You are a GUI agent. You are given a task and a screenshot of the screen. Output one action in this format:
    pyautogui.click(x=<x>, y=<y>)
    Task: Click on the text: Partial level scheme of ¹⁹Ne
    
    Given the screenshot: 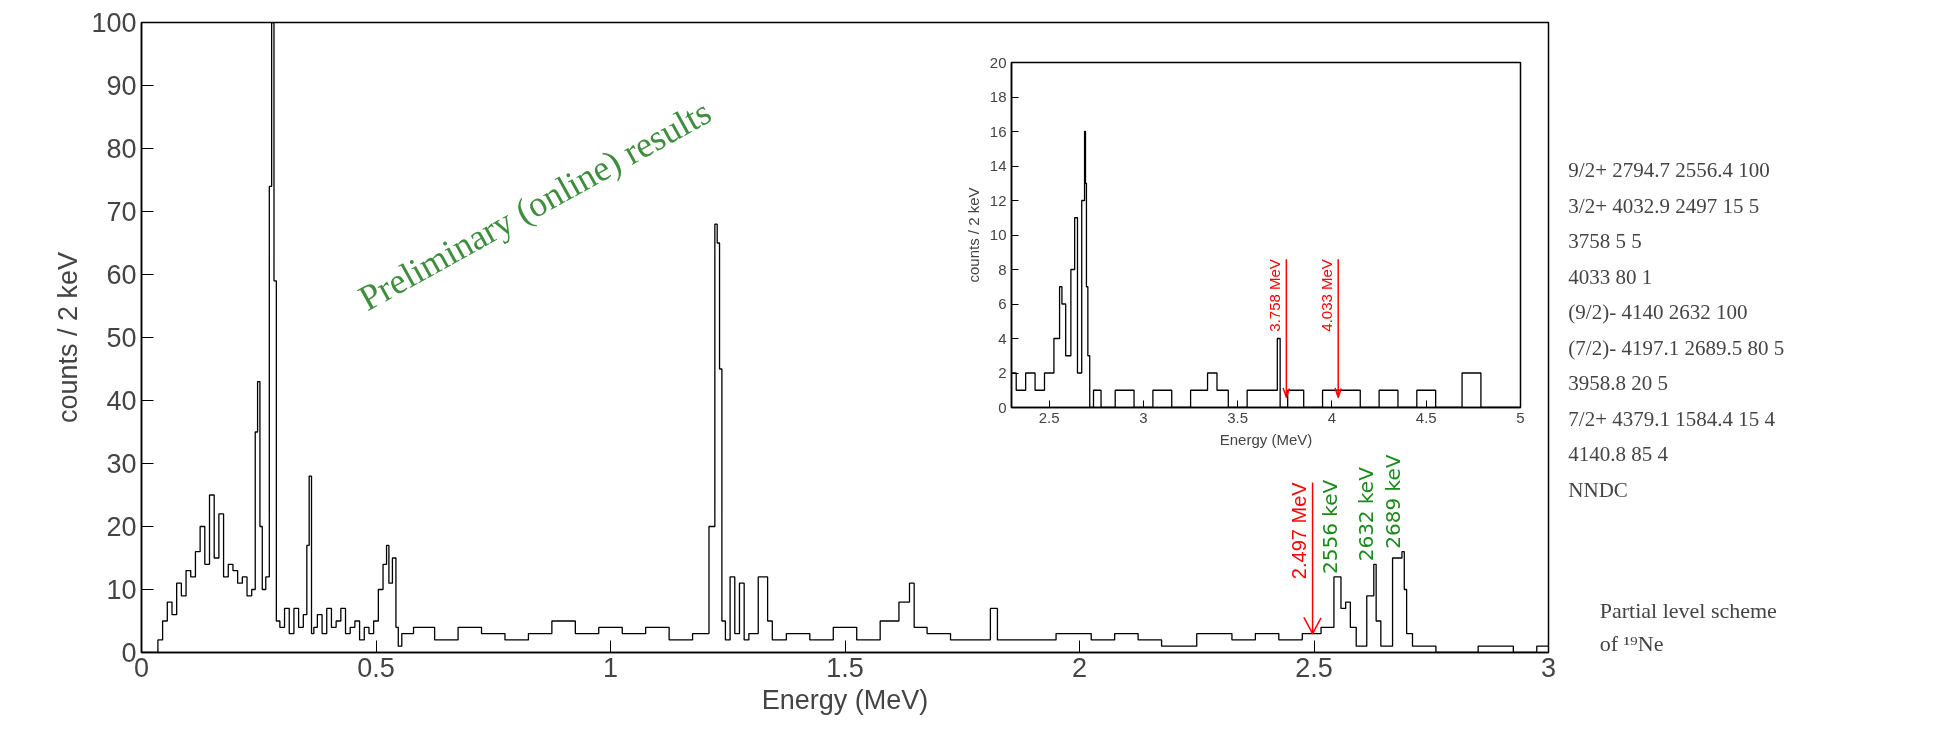 What is the action you would take?
    pyautogui.click(x=1688, y=626)
    